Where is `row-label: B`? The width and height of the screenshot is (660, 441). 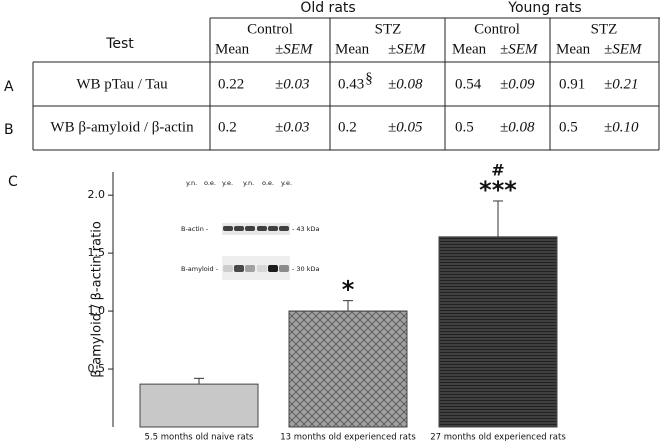 row-label: B is located at coordinates (9, 130).